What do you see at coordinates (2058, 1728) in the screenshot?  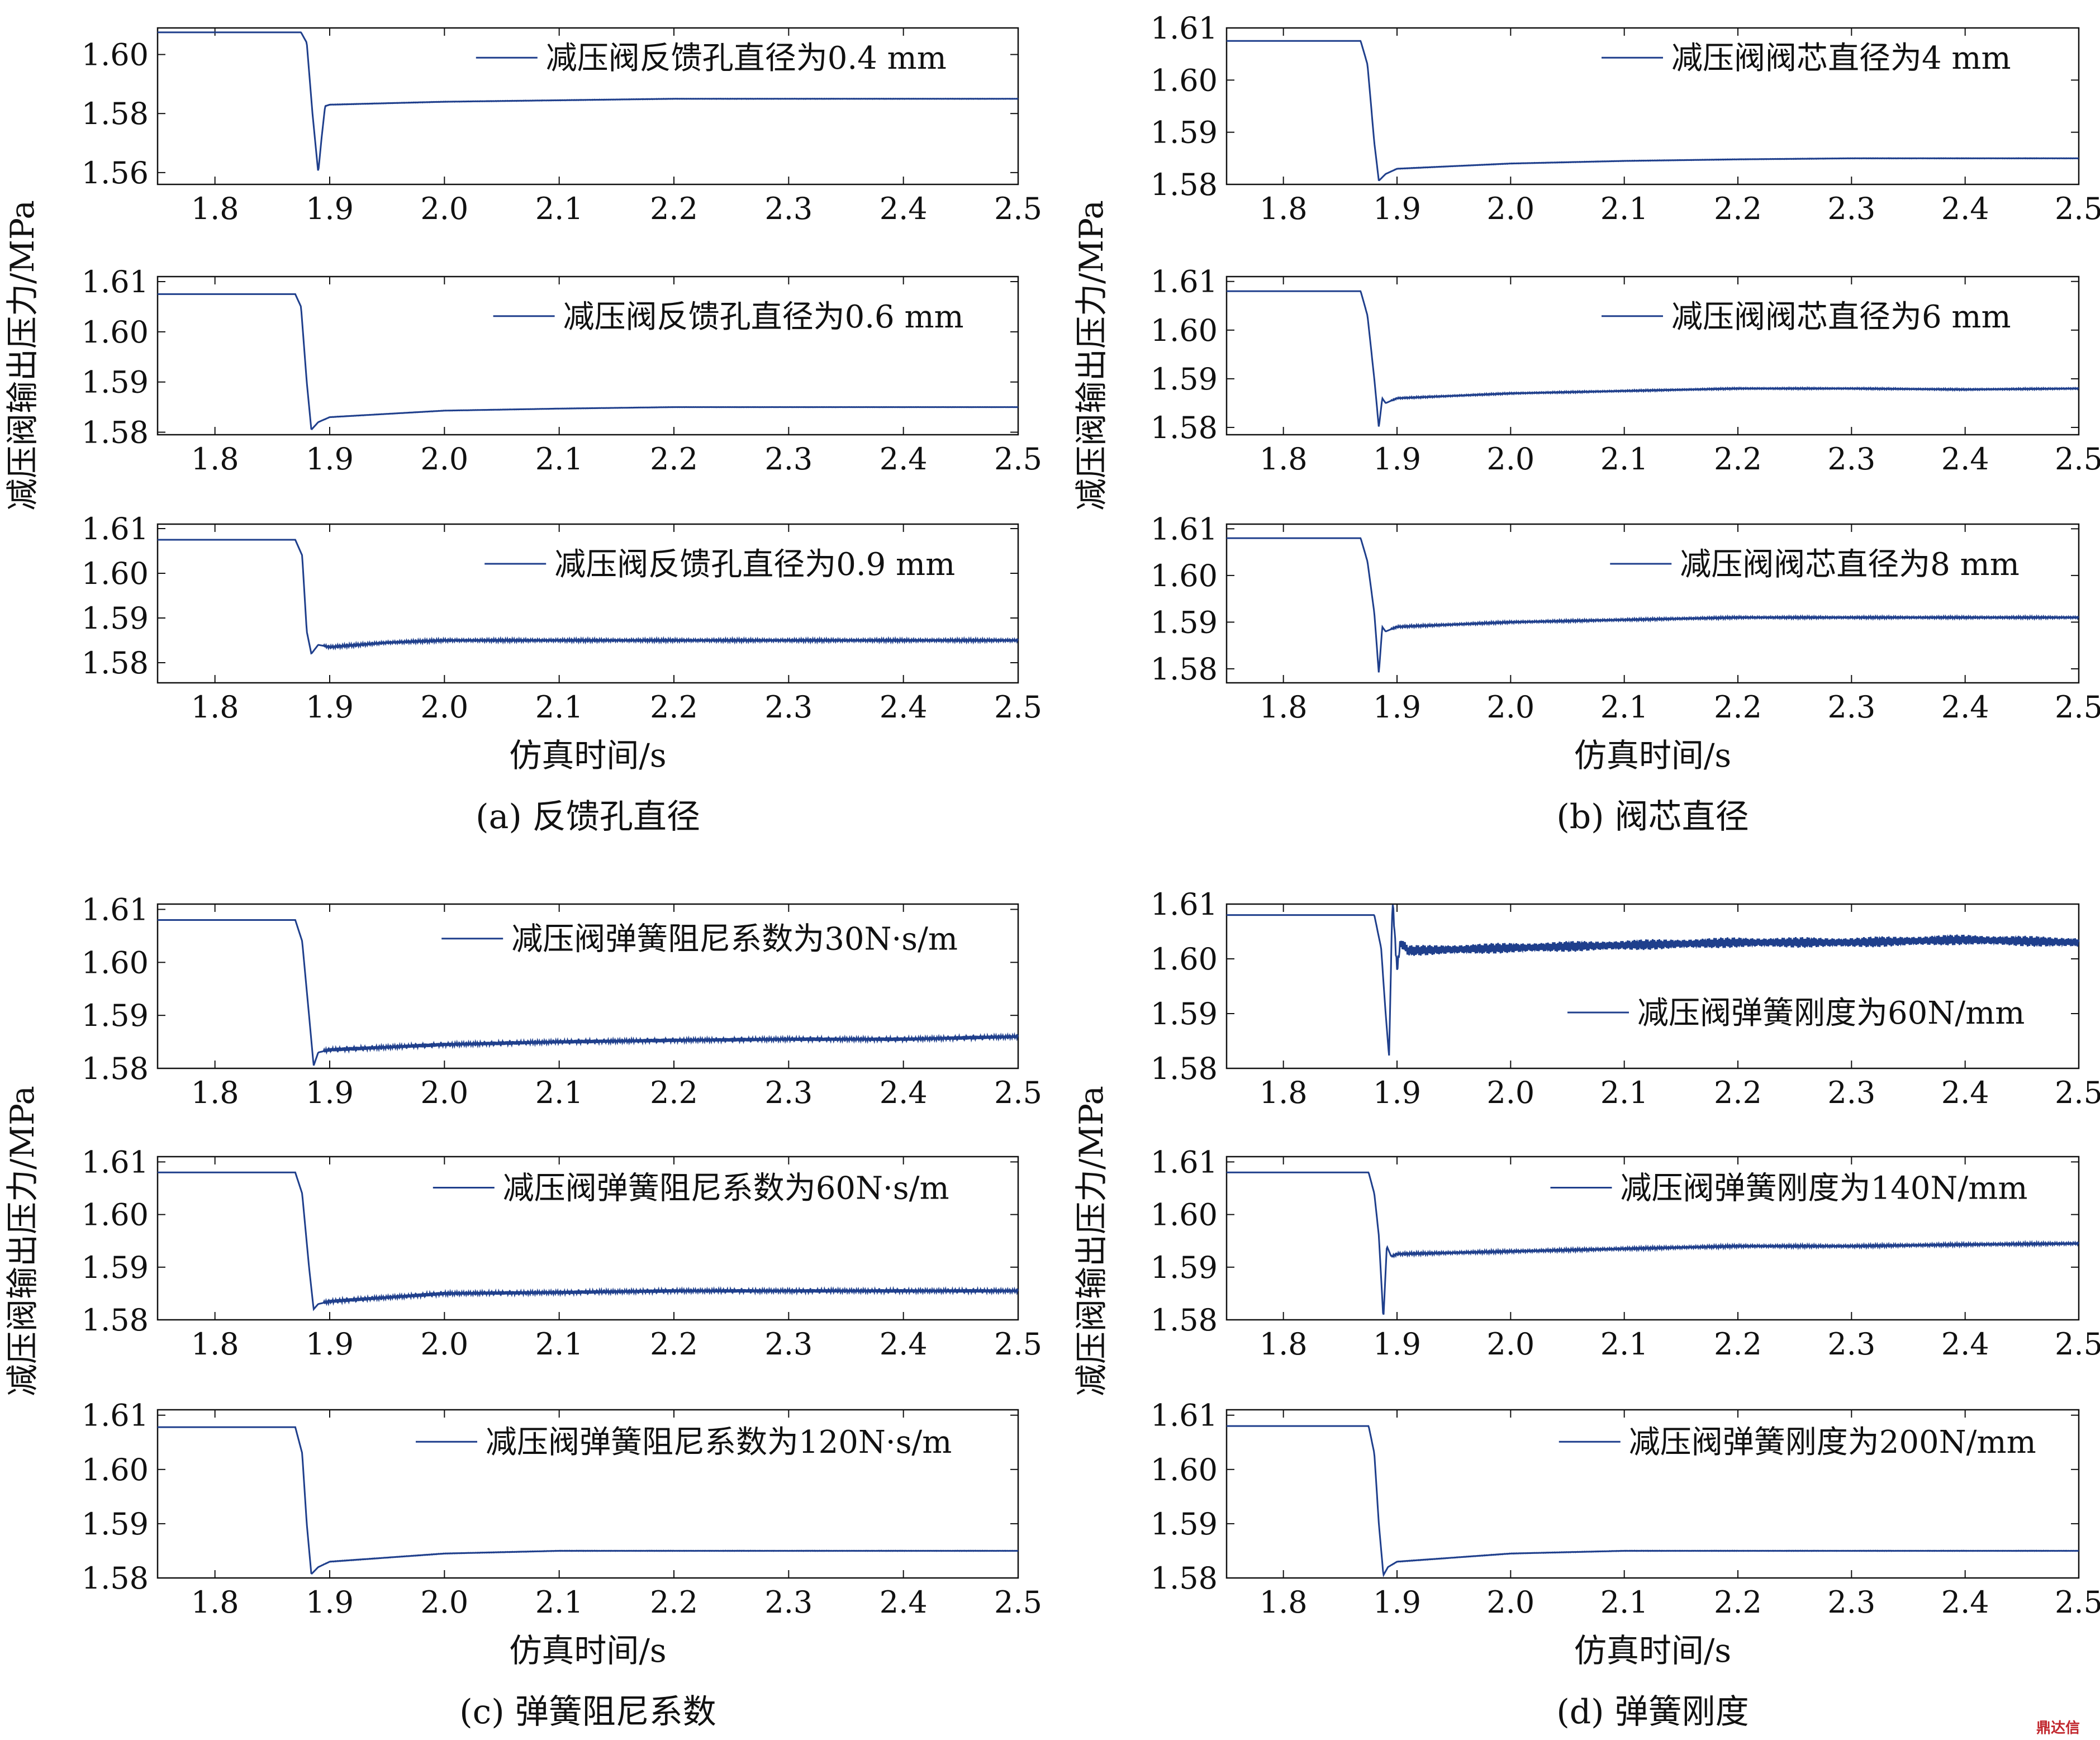 I see `watermark: 鼎达信` at bounding box center [2058, 1728].